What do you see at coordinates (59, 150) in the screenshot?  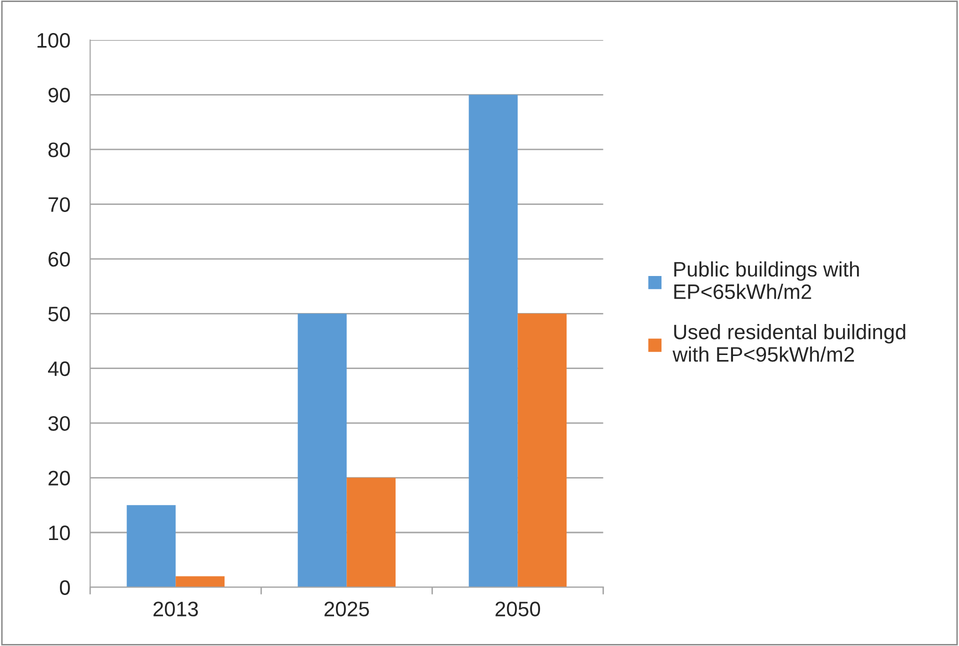 I see `y-tick-label: 80` at bounding box center [59, 150].